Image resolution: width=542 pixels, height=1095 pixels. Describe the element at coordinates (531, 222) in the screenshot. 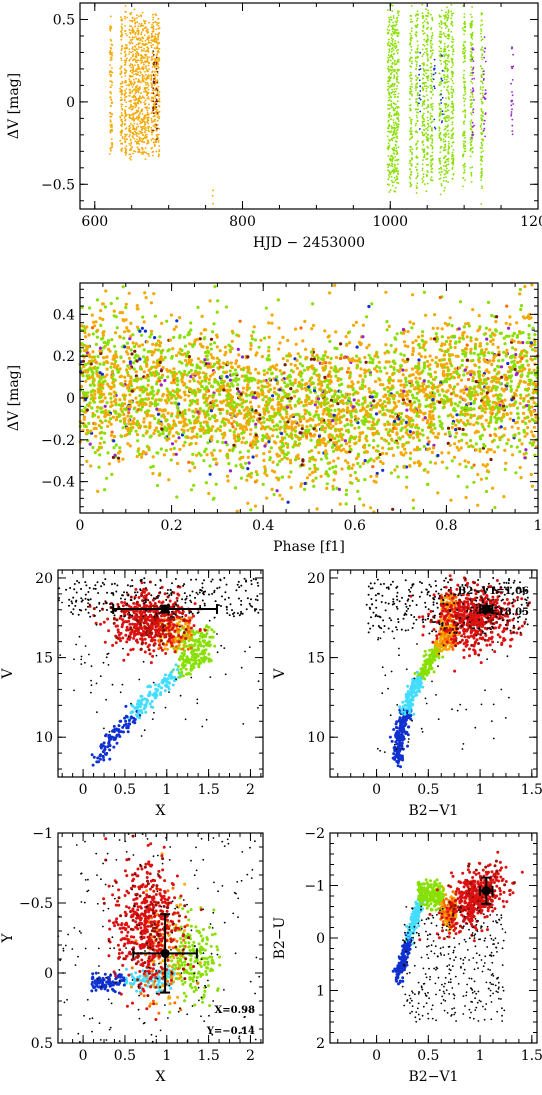

I see `x-tick-label: 1200` at that location.